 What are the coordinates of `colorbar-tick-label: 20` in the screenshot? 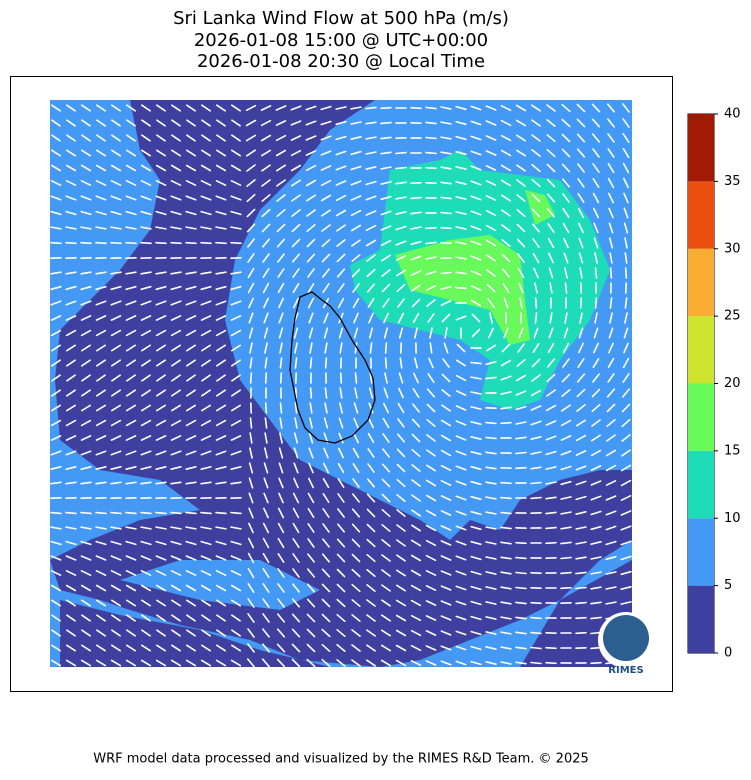 It's located at (732, 383).